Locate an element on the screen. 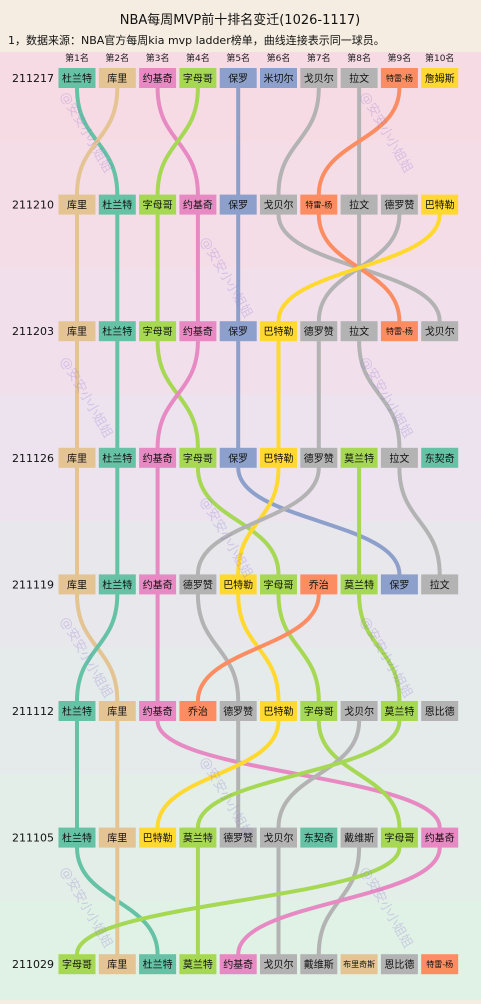 The image size is (481, 1004). player-name: 德罗赞 is located at coordinates (198, 584).